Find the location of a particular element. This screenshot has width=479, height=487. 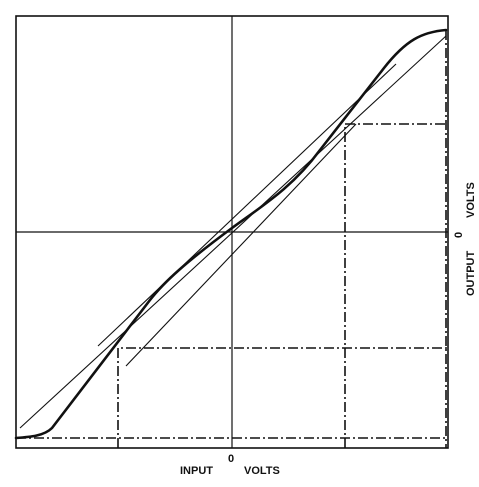

y-axis-zero-label: 0 is located at coordinates (459, 235).